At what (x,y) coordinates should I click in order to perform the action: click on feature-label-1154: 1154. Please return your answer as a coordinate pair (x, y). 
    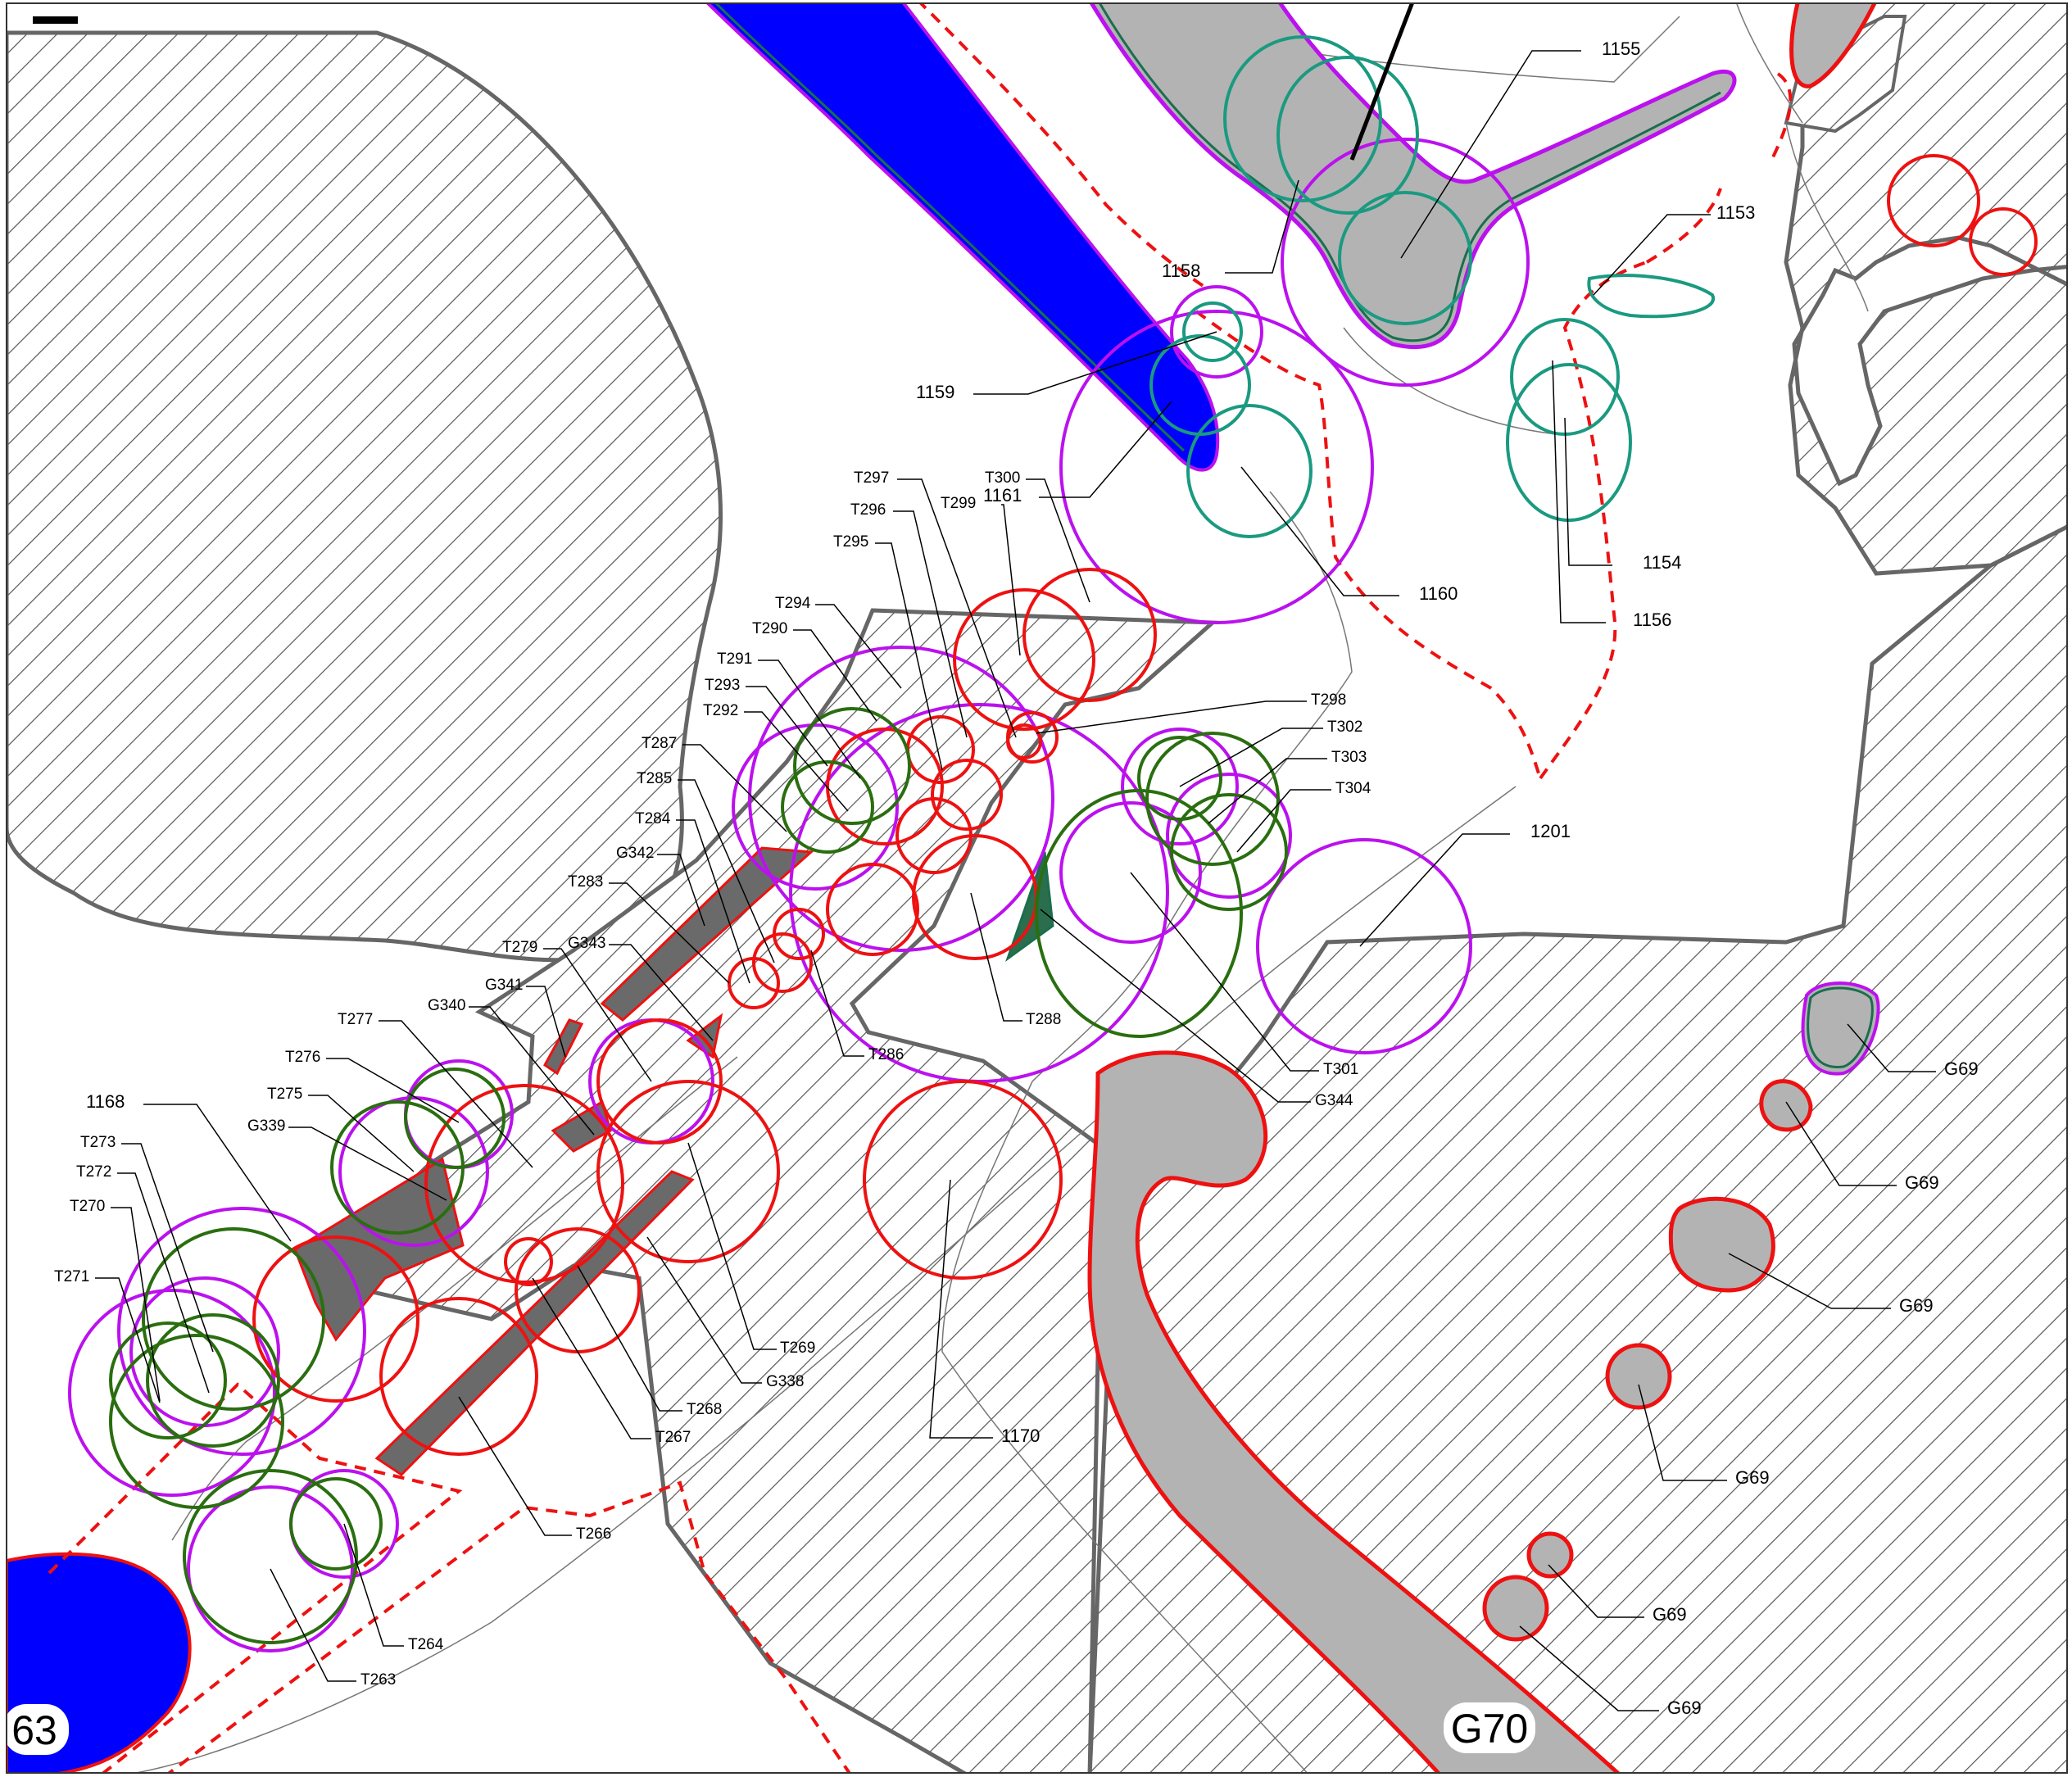
    Looking at the image, I should click on (1662, 562).